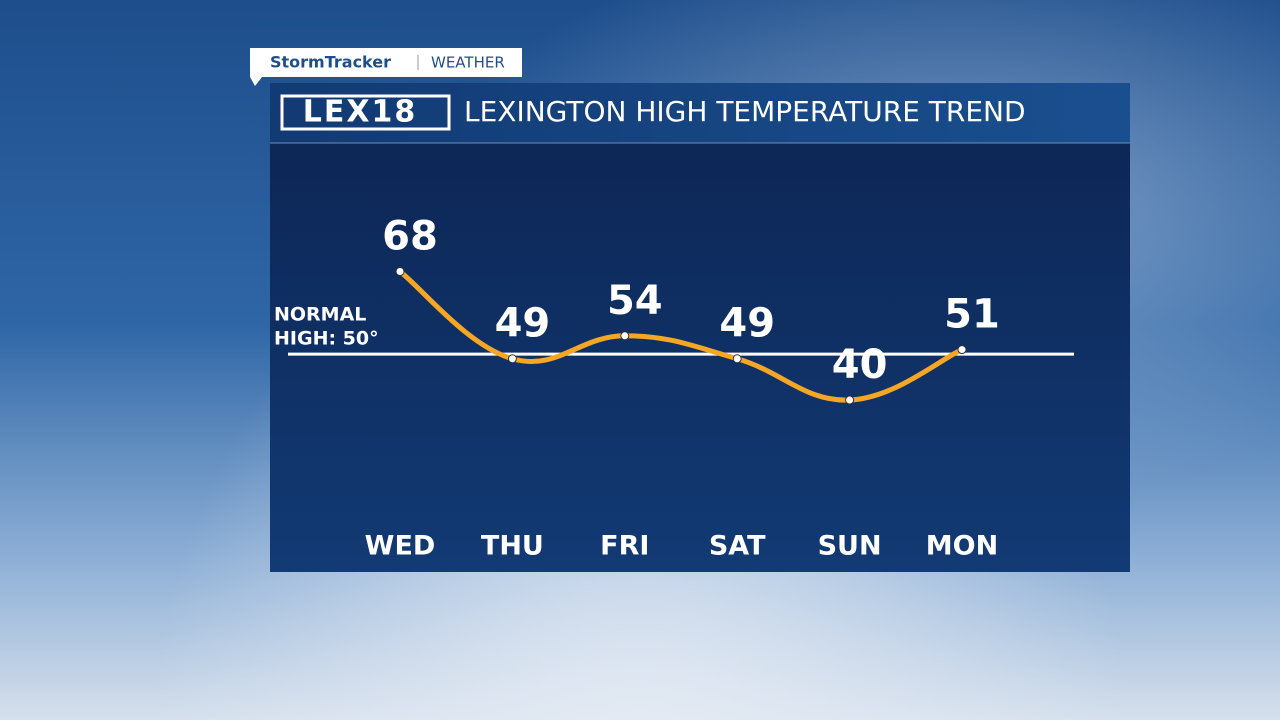  I want to click on x-tick-label: SAT, so click(737, 546).